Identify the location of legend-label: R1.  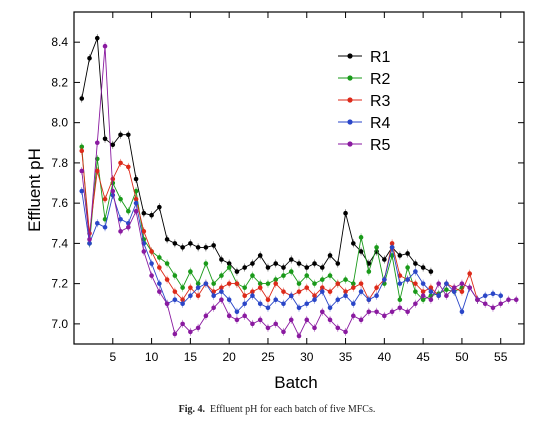
(380, 57).